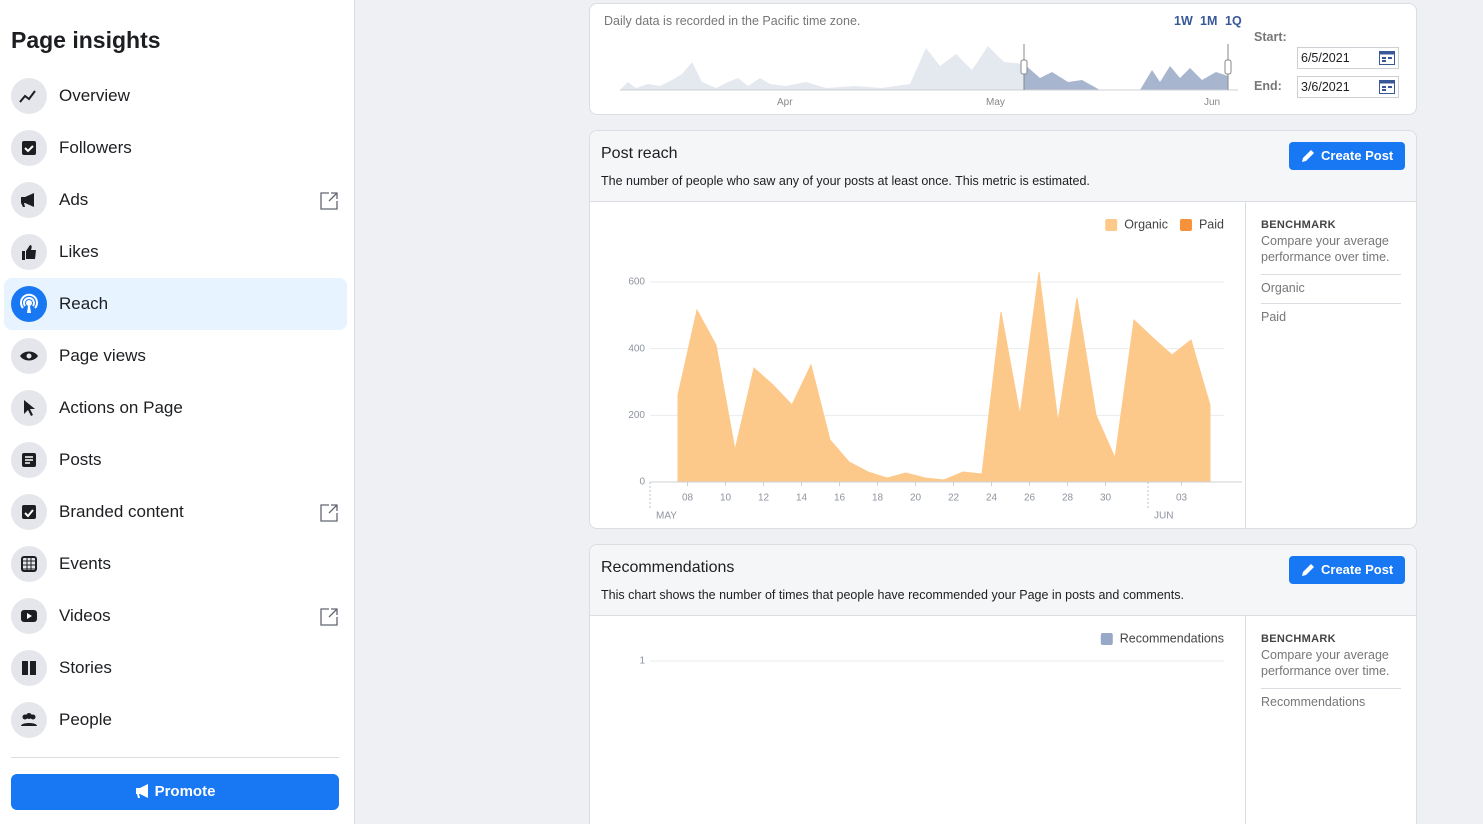 This screenshot has width=1483, height=824. Describe the element at coordinates (85, 563) in the screenshot. I see `nav-label: Events` at that location.